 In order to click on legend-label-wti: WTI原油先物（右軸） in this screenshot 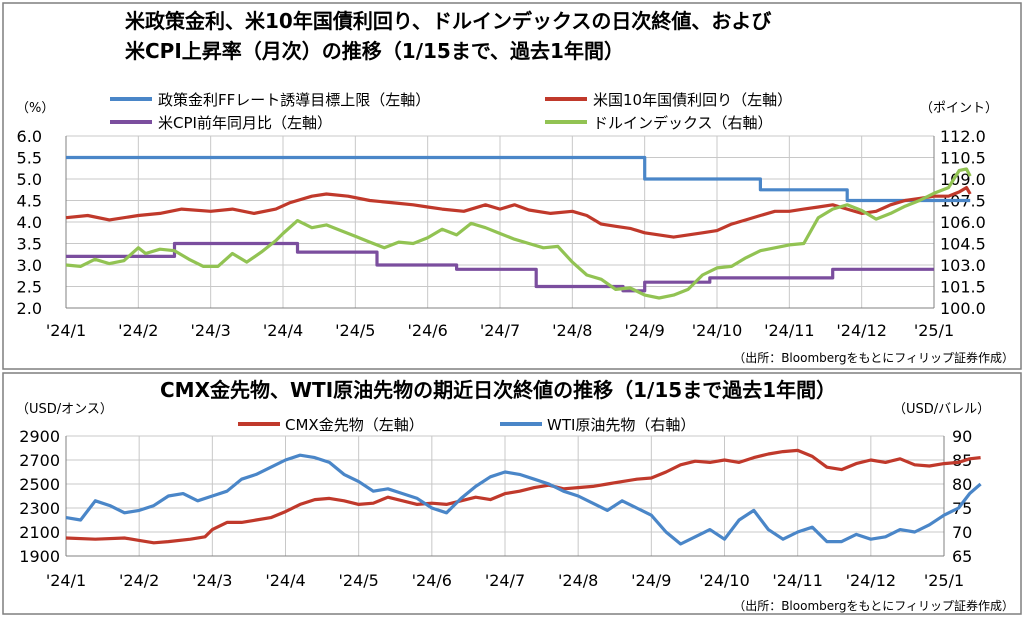, I will do `click(621, 425)`.